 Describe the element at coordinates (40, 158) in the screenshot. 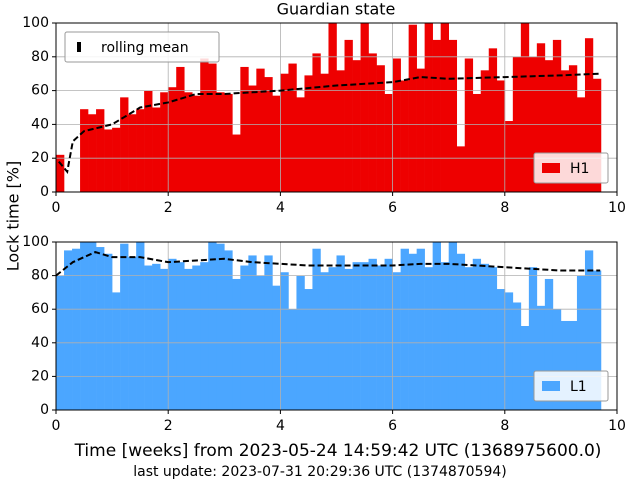

I see `y-tick-label: 20` at that location.